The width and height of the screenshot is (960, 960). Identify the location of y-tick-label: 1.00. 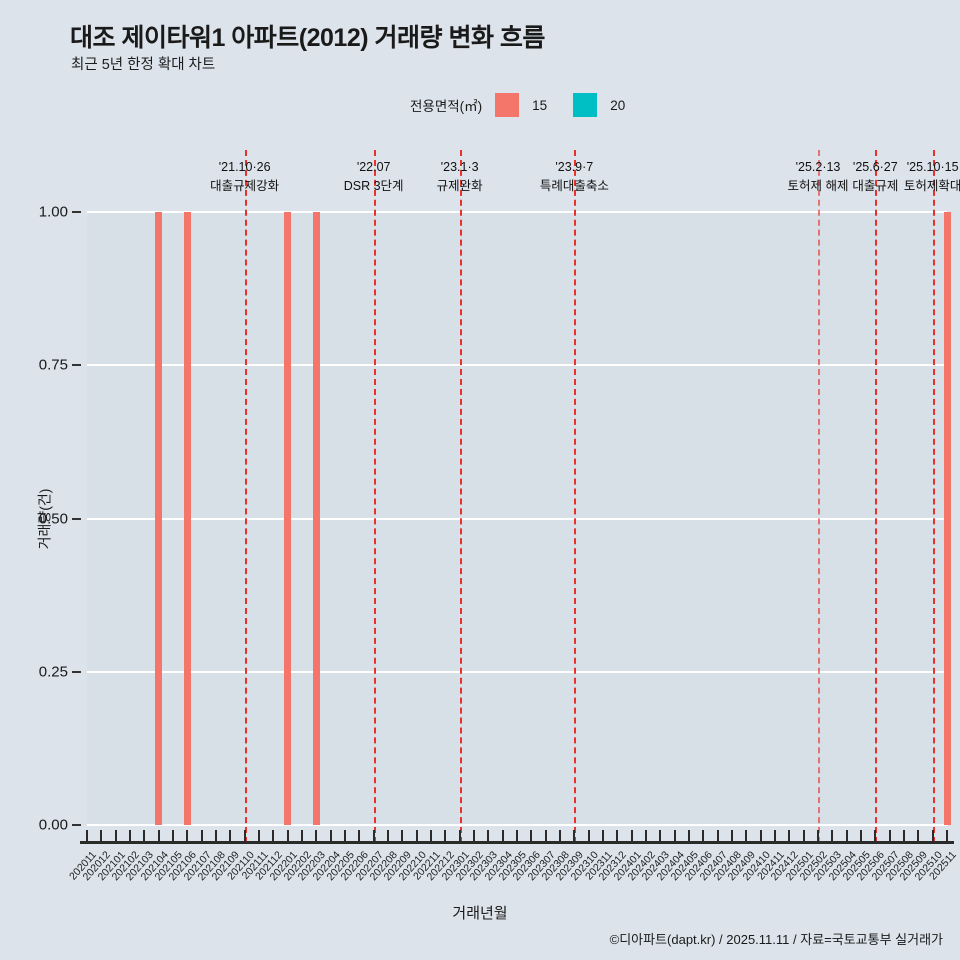
(53, 212).